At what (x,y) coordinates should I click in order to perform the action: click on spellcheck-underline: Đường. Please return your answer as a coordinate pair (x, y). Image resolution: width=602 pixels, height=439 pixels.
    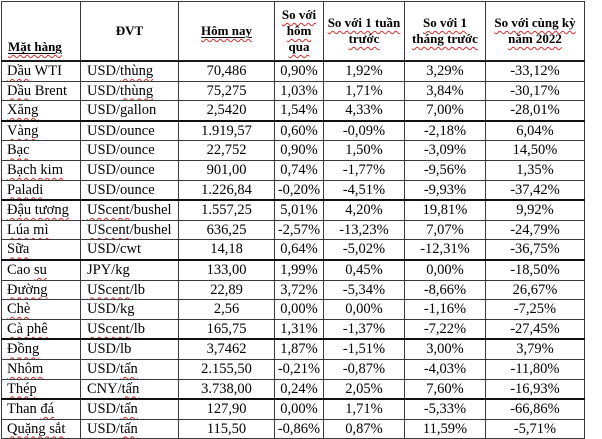
    Looking at the image, I should click on (27, 289).